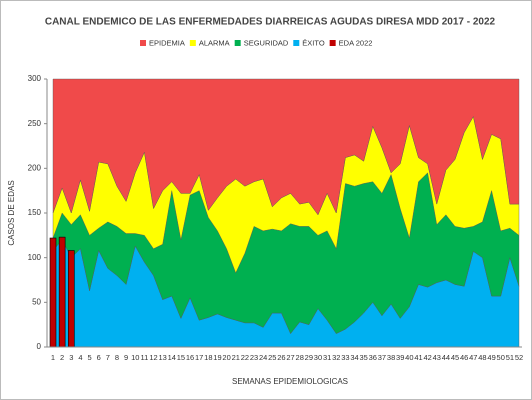 The height and width of the screenshot is (400, 532). What do you see at coordinates (363, 357) in the screenshot?
I see `x-tick-label: 35` at bounding box center [363, 357].